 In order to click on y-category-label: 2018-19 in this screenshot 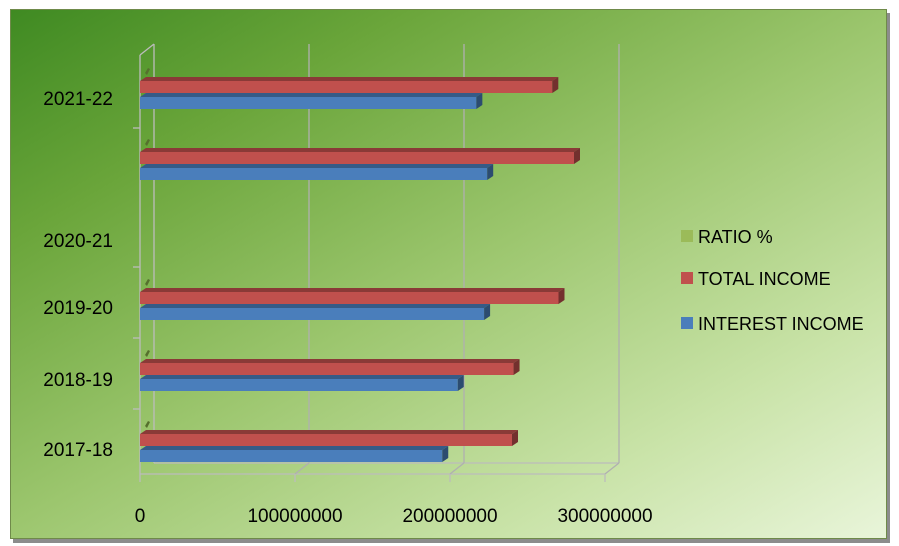, I will do `click(78, 380)`.